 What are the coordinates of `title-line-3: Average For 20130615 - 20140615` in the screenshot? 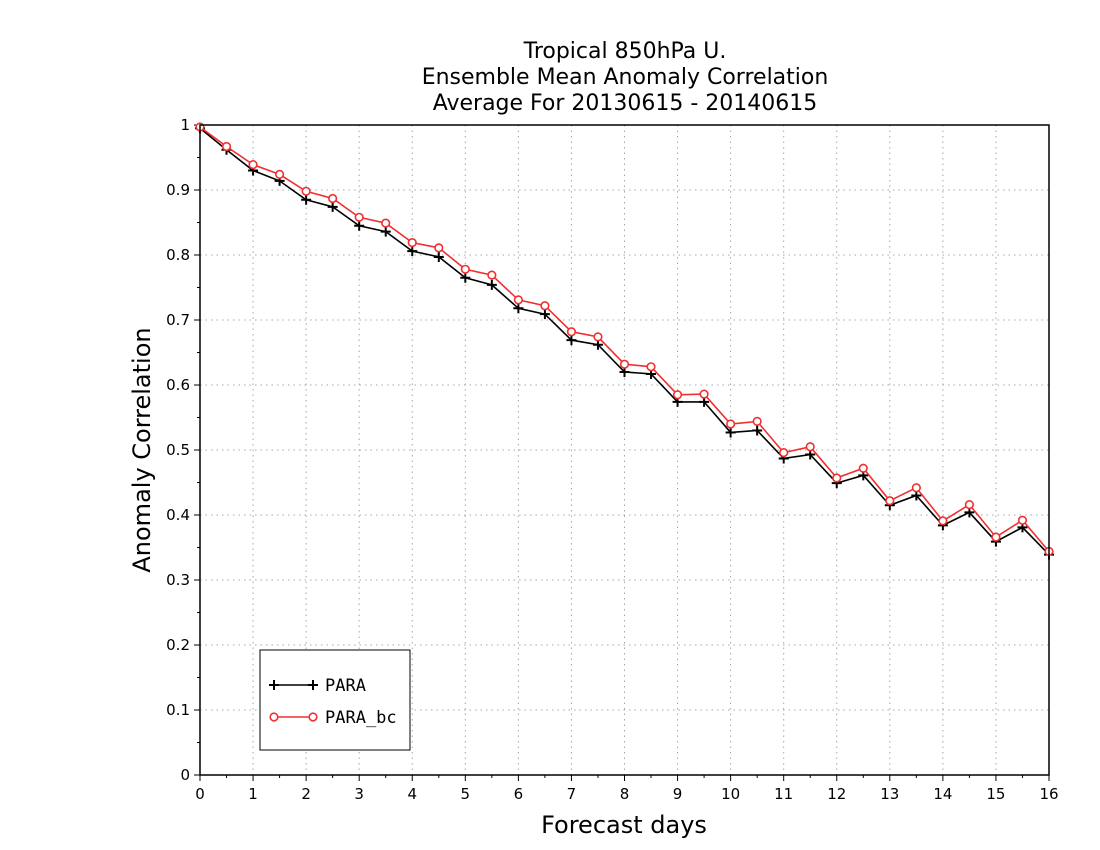 It's located at (625, 103).